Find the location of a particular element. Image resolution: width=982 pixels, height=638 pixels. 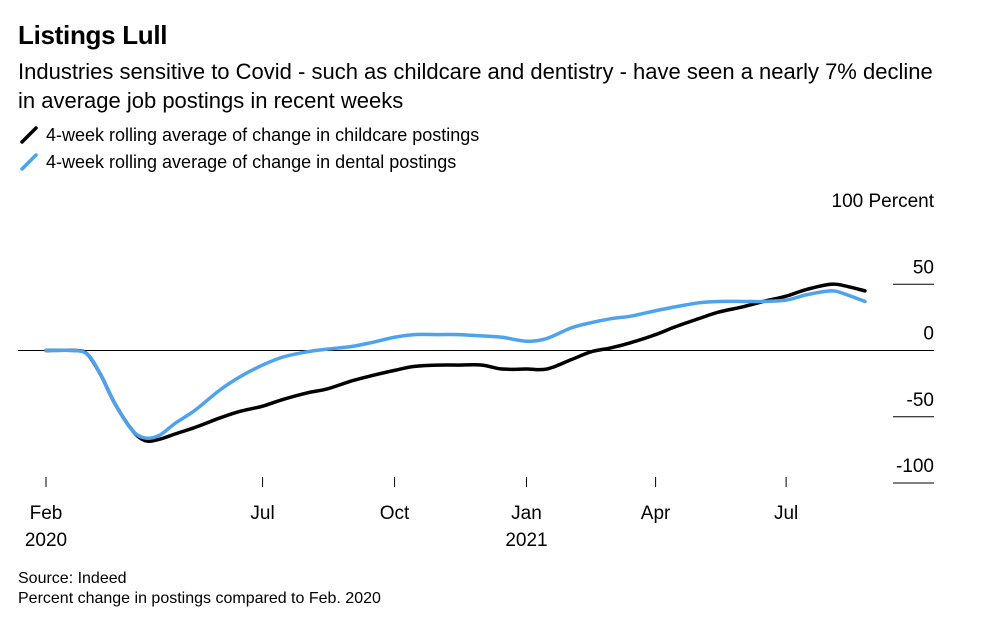

legend-swatch-line-dental is located at coordinates (29, 162).